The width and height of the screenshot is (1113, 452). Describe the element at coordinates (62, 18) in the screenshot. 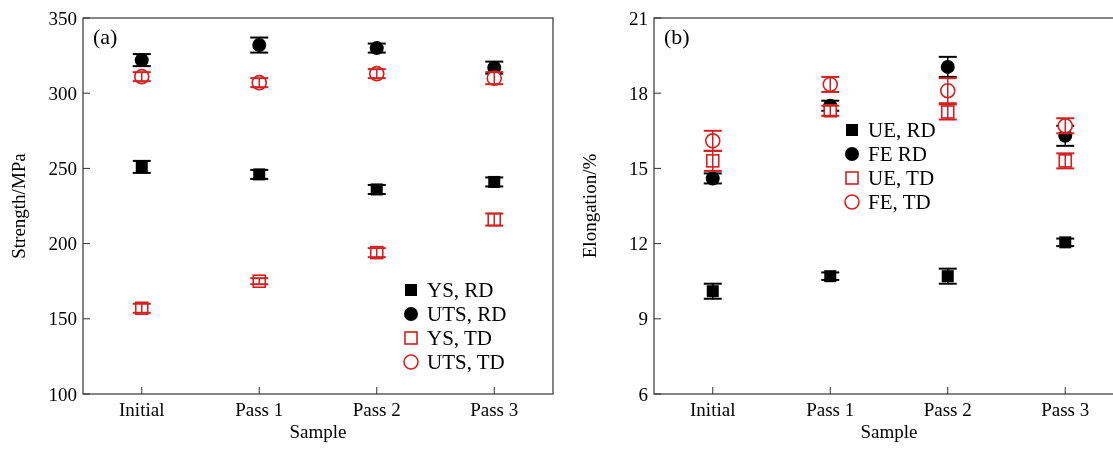

I see `y-tick-label: 350` at that location.